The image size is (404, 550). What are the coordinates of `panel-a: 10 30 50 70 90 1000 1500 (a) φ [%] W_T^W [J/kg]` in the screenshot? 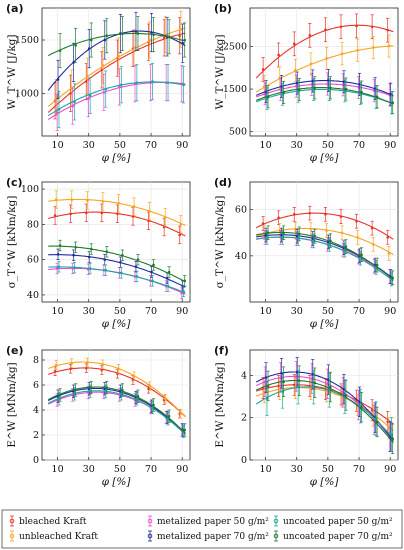 It's located at (98, 83).